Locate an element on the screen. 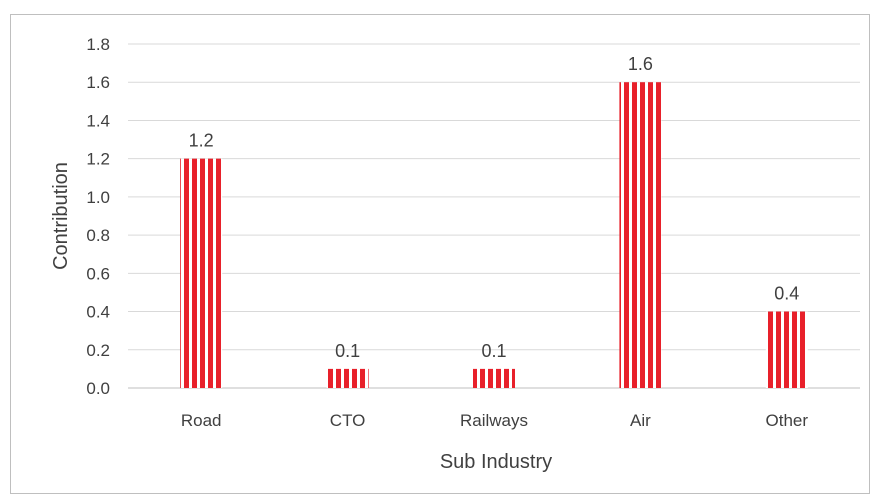 The height and width of the screenshot is (498, 872). bar-railways is located at coordinates (494, 378).